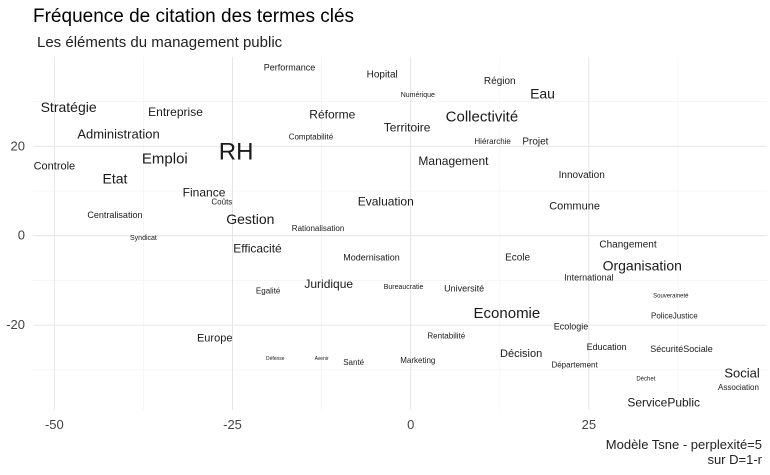 This screenshot has height=475, width=770. I want to click on word-label: Management, so click(453, 161).